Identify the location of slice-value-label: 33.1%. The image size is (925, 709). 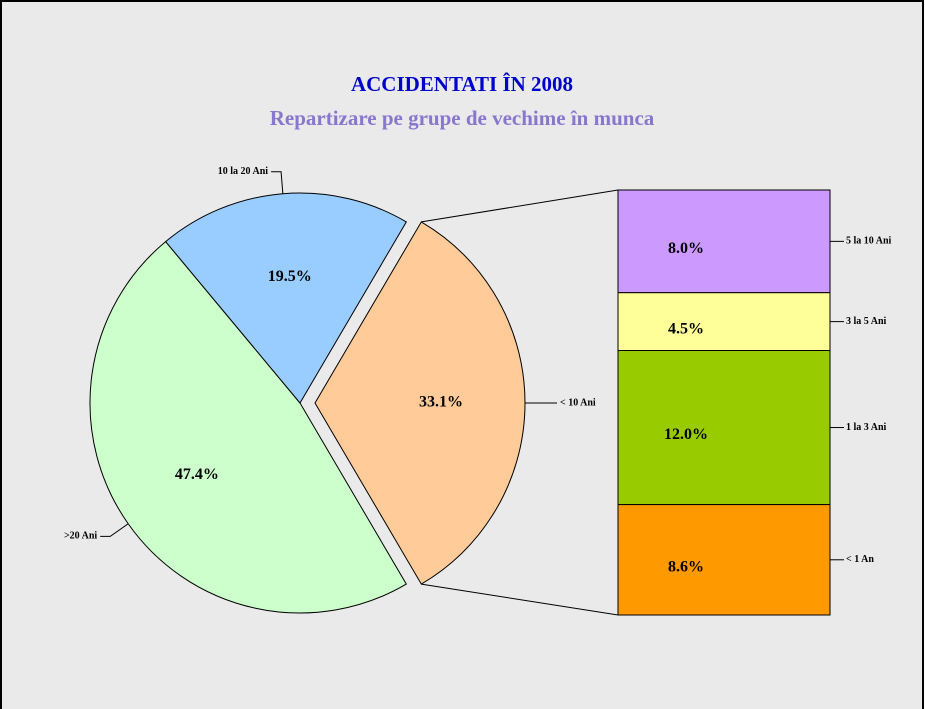
(441, 402).